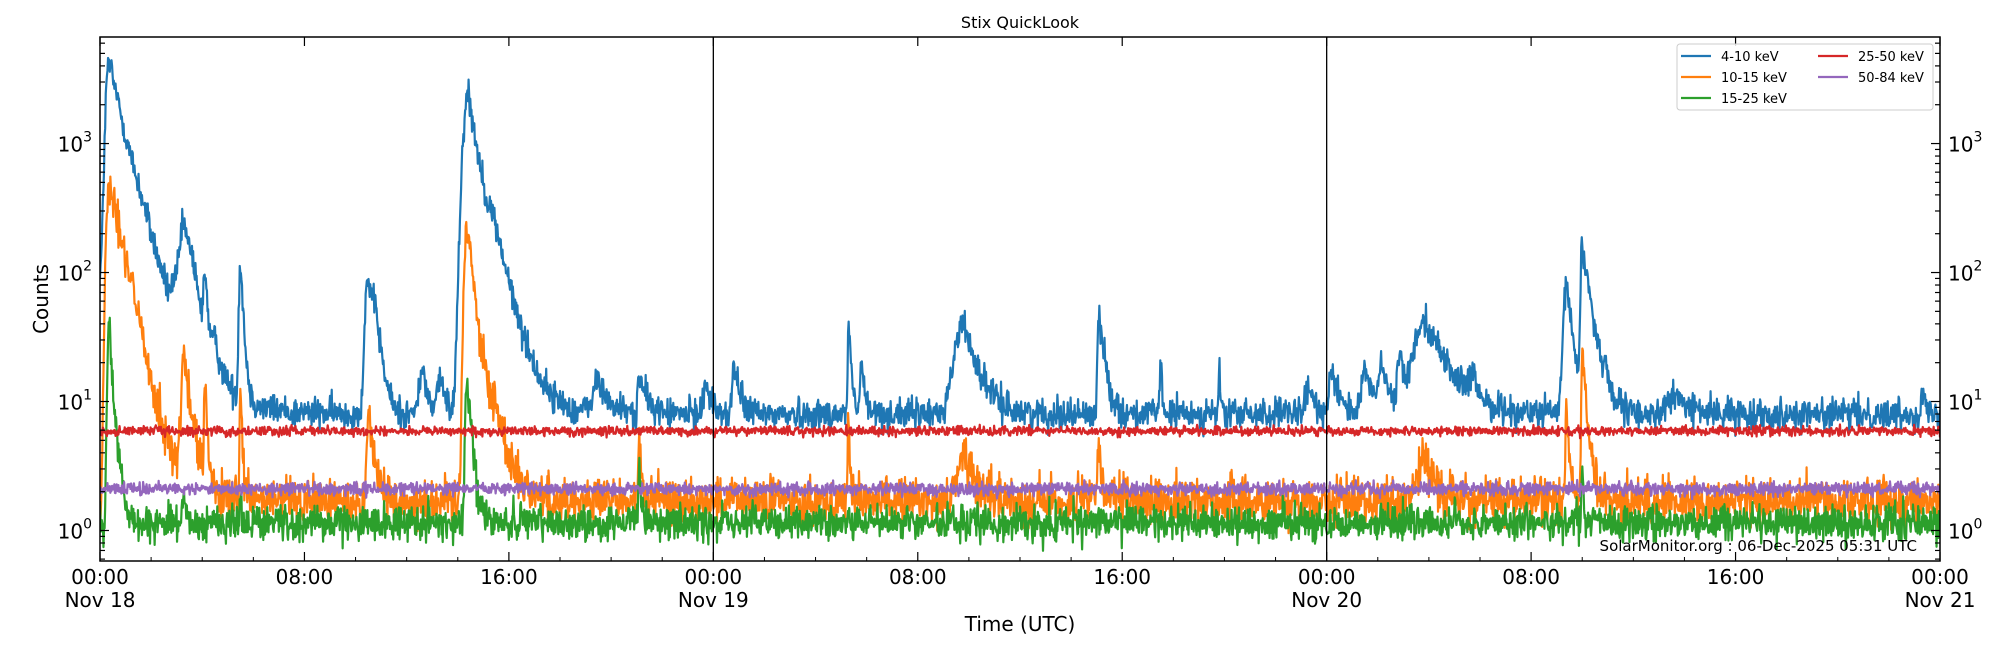  What do you see at coordinates (1965, 272) in the screenshot?
I see `y-tick-label-right: 10²` at bounding box center [1965, 272].